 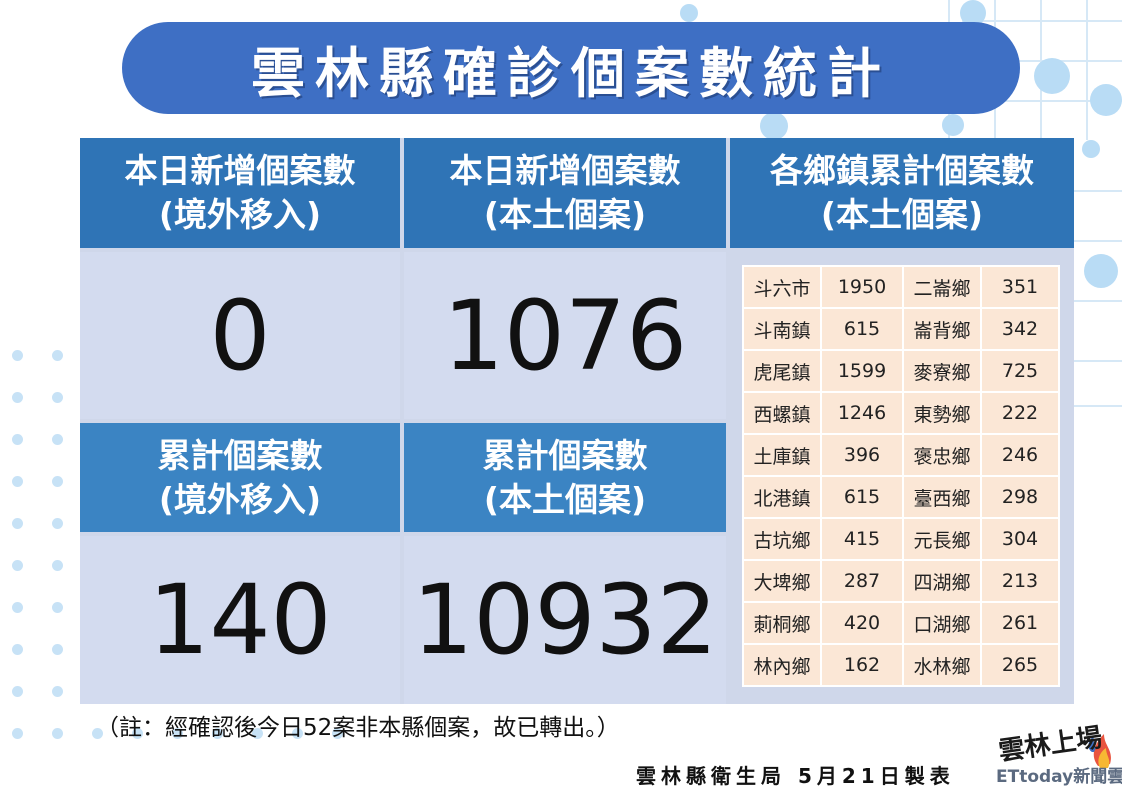 What do you see at coordinates (942, 371) in the screenshot?
I see `town-name-cell: 麥寮鄉` at bounding box center [942, 371].